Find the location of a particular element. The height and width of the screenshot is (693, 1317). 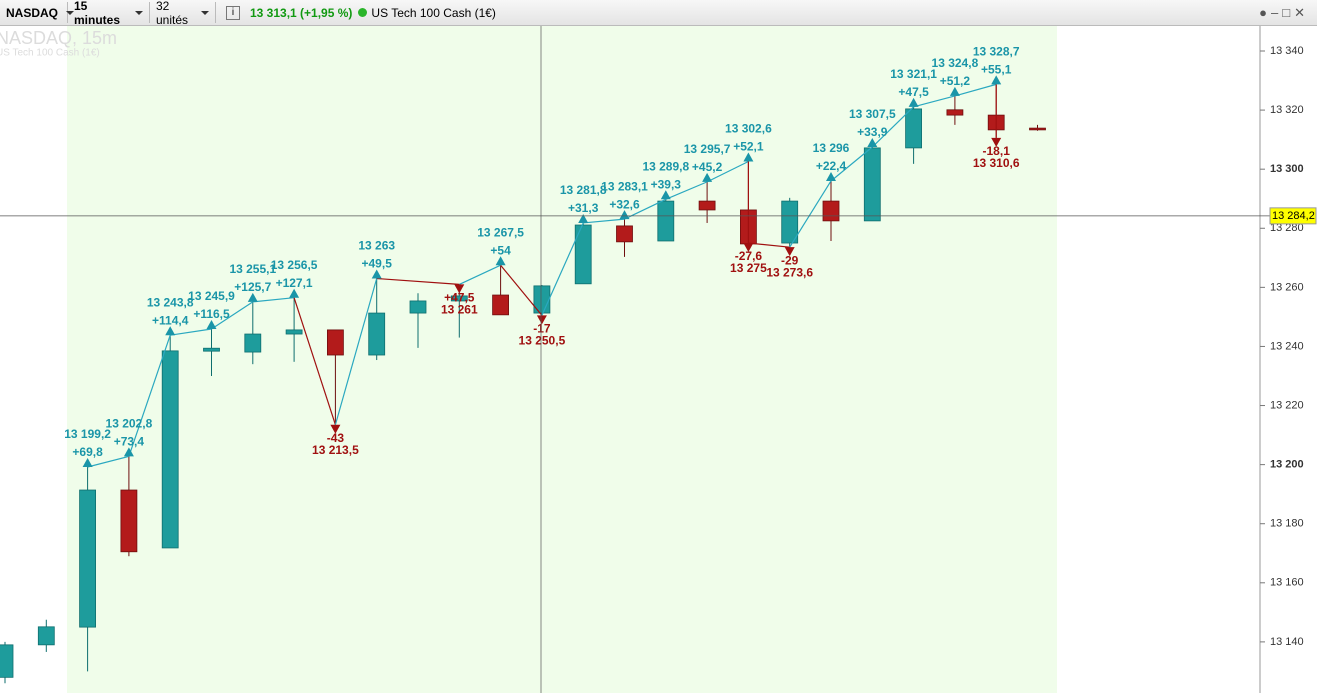

watermark-title: NASDAQ, 15m is located at coordinates (58, 38).